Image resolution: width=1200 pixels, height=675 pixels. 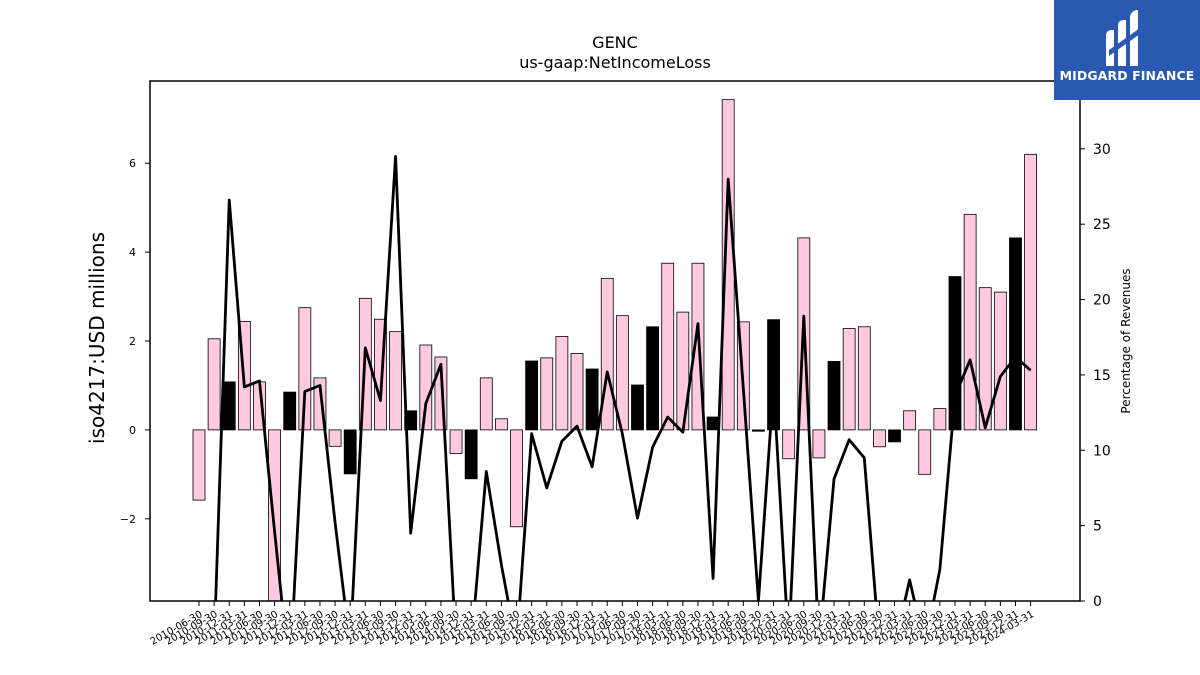 I want to click on y-tick-label: 6, so click(x=132, y=163).